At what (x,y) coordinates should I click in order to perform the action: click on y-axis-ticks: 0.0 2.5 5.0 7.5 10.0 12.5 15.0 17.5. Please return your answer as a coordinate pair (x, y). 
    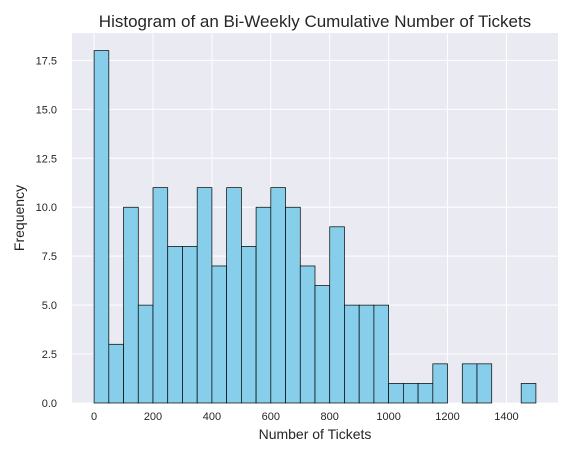
    Looking at the image, I should click on (46, 232).